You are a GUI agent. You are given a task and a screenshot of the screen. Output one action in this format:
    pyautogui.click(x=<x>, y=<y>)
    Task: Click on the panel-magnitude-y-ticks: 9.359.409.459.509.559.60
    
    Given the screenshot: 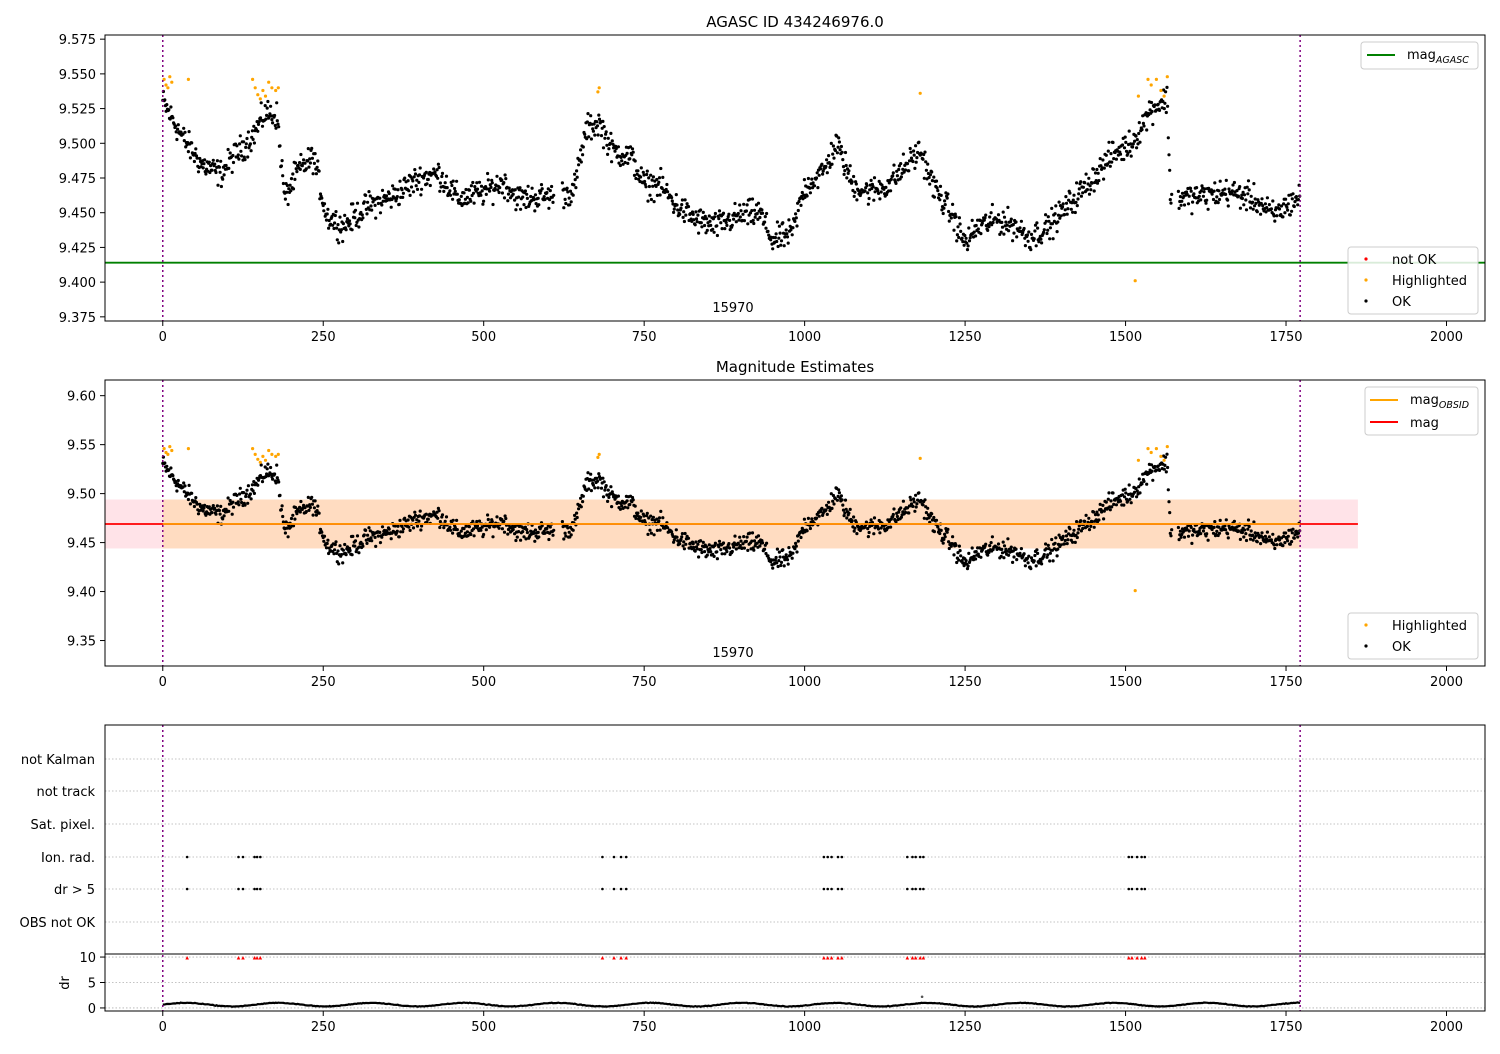 What is the action you would take?
    pyautogui.click(x=86, y=520)
    